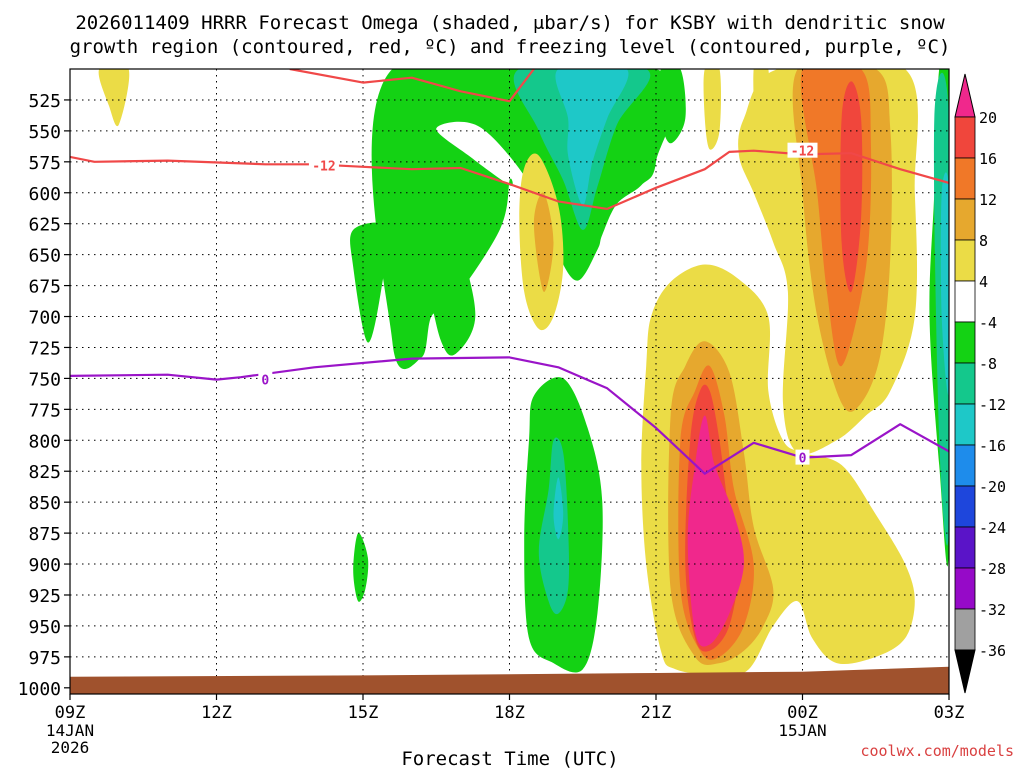 The height and width of the screenshot is (768, 1024). I want to click on colorbar-label: 8, so click(983, 241).